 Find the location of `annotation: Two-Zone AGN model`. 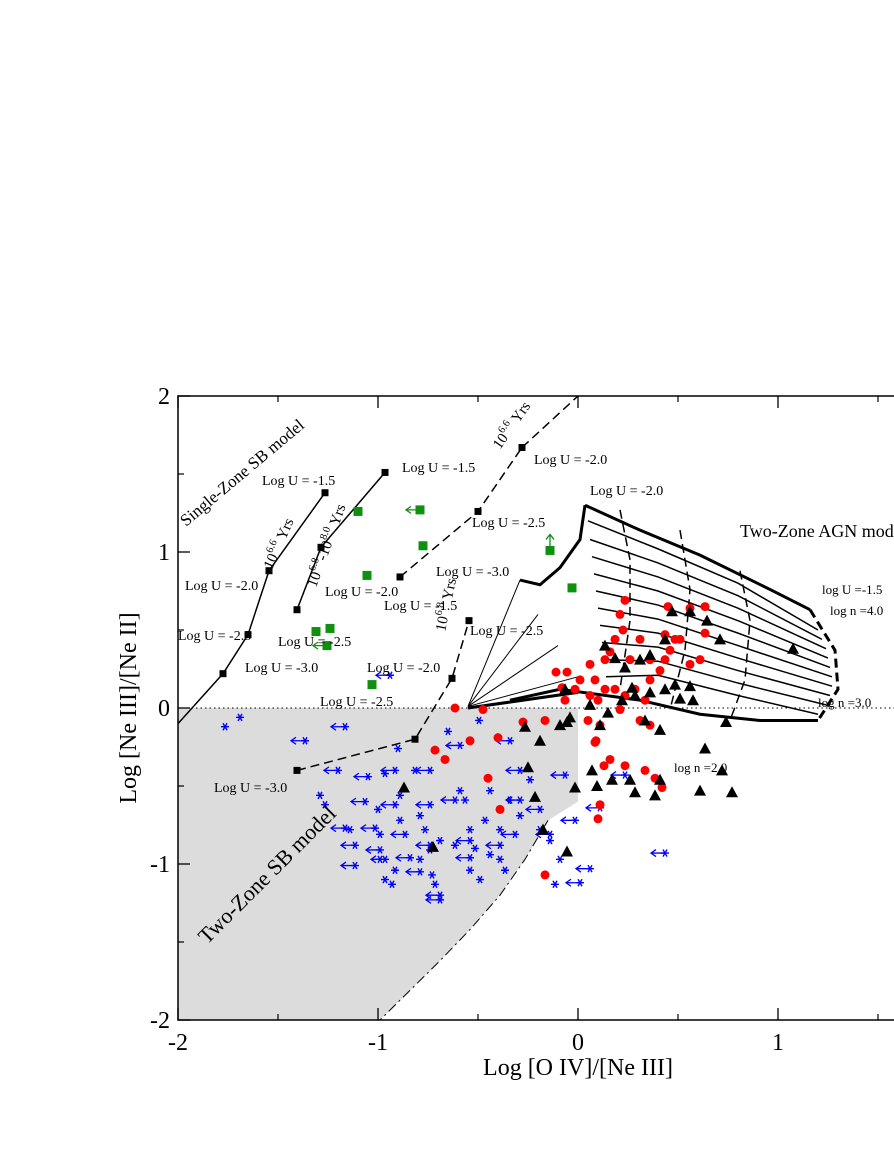

annotation: Two-Zone AGN model is located at coordinates (817, 531).